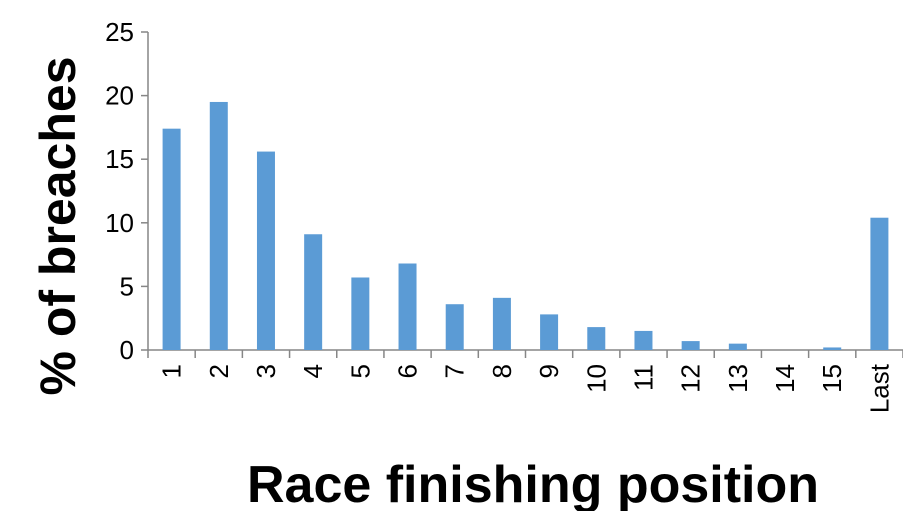 This screenshot has height=511, width=903. What do you see at coordinates (533, 483) in the screenshot?
I see `x-axis-title: Race finishing position` at bounding box center [533, 483].